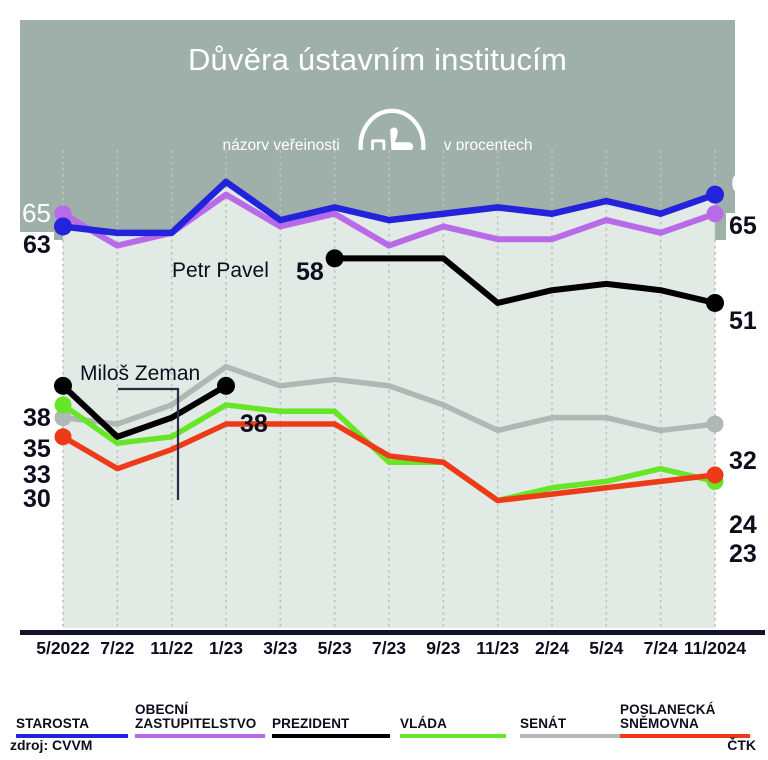 The width and height of the screenshot is (768, 760). I want to click on legend-label: PREZIDENT, so click(311, 723).